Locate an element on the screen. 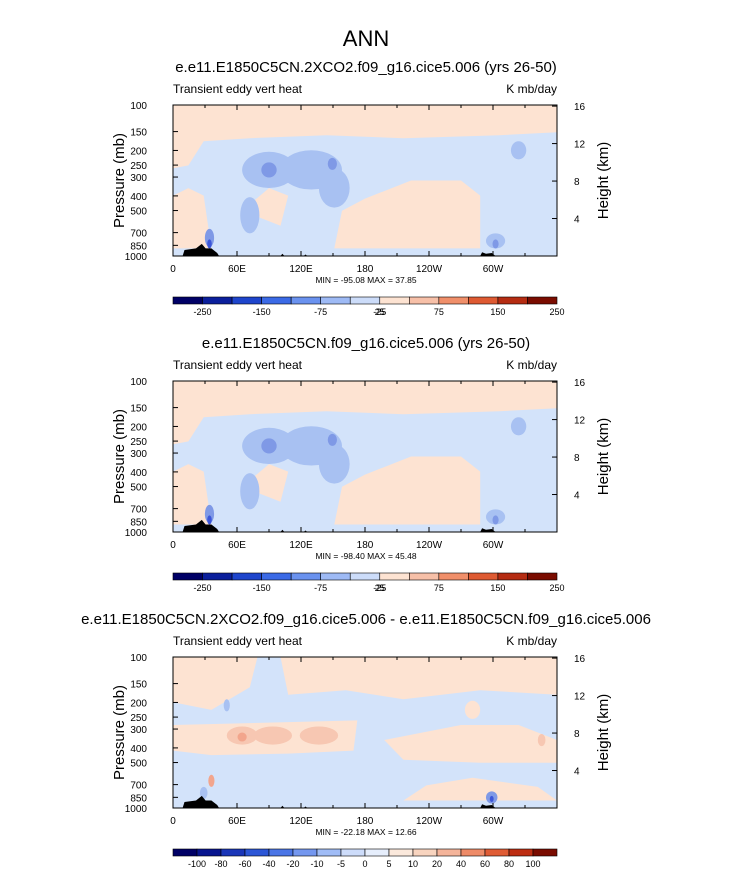 This screenshot has width=733, height=872. height-tick-label: 16 is located at coordinates (580, 383).